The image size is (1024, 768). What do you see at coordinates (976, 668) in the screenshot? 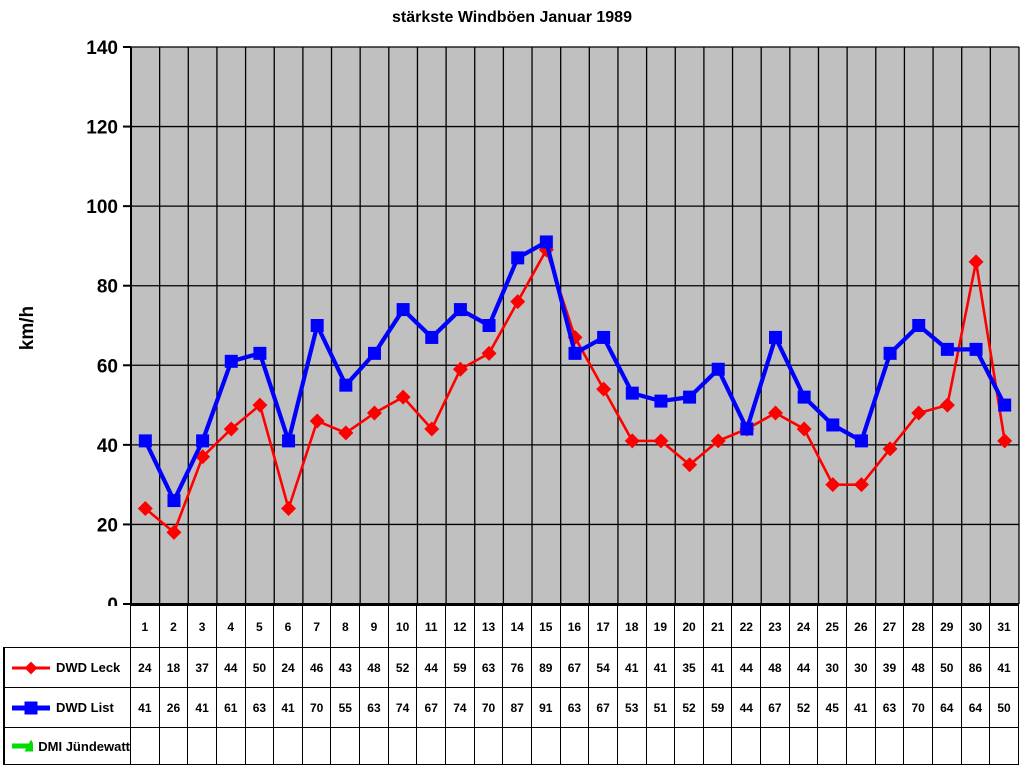
I see `table-value-cell: 86` at bounding box center [976, 668].